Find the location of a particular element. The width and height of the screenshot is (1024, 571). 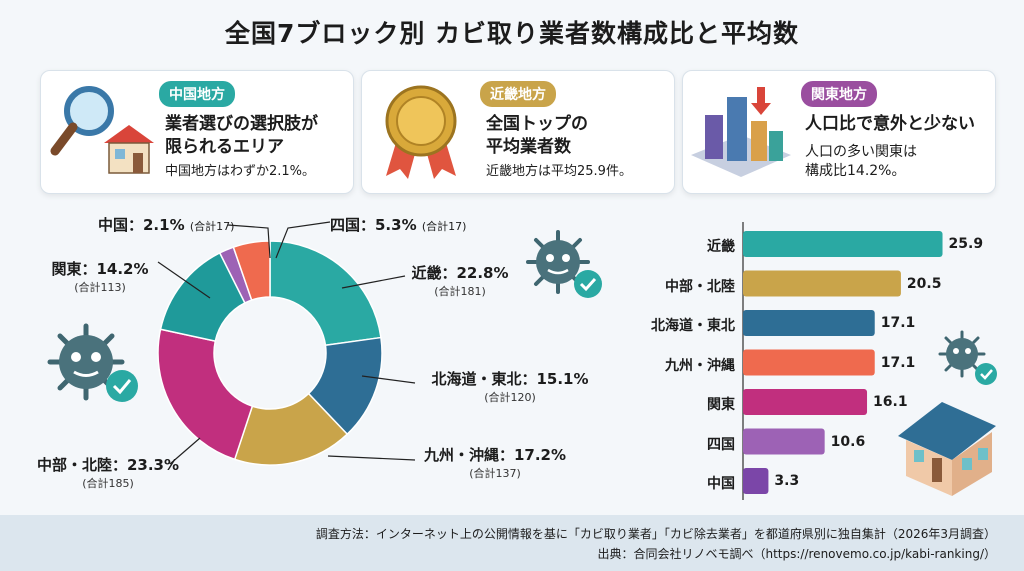

bar-value-label: 20.5 is located at coordinates (924, 283).